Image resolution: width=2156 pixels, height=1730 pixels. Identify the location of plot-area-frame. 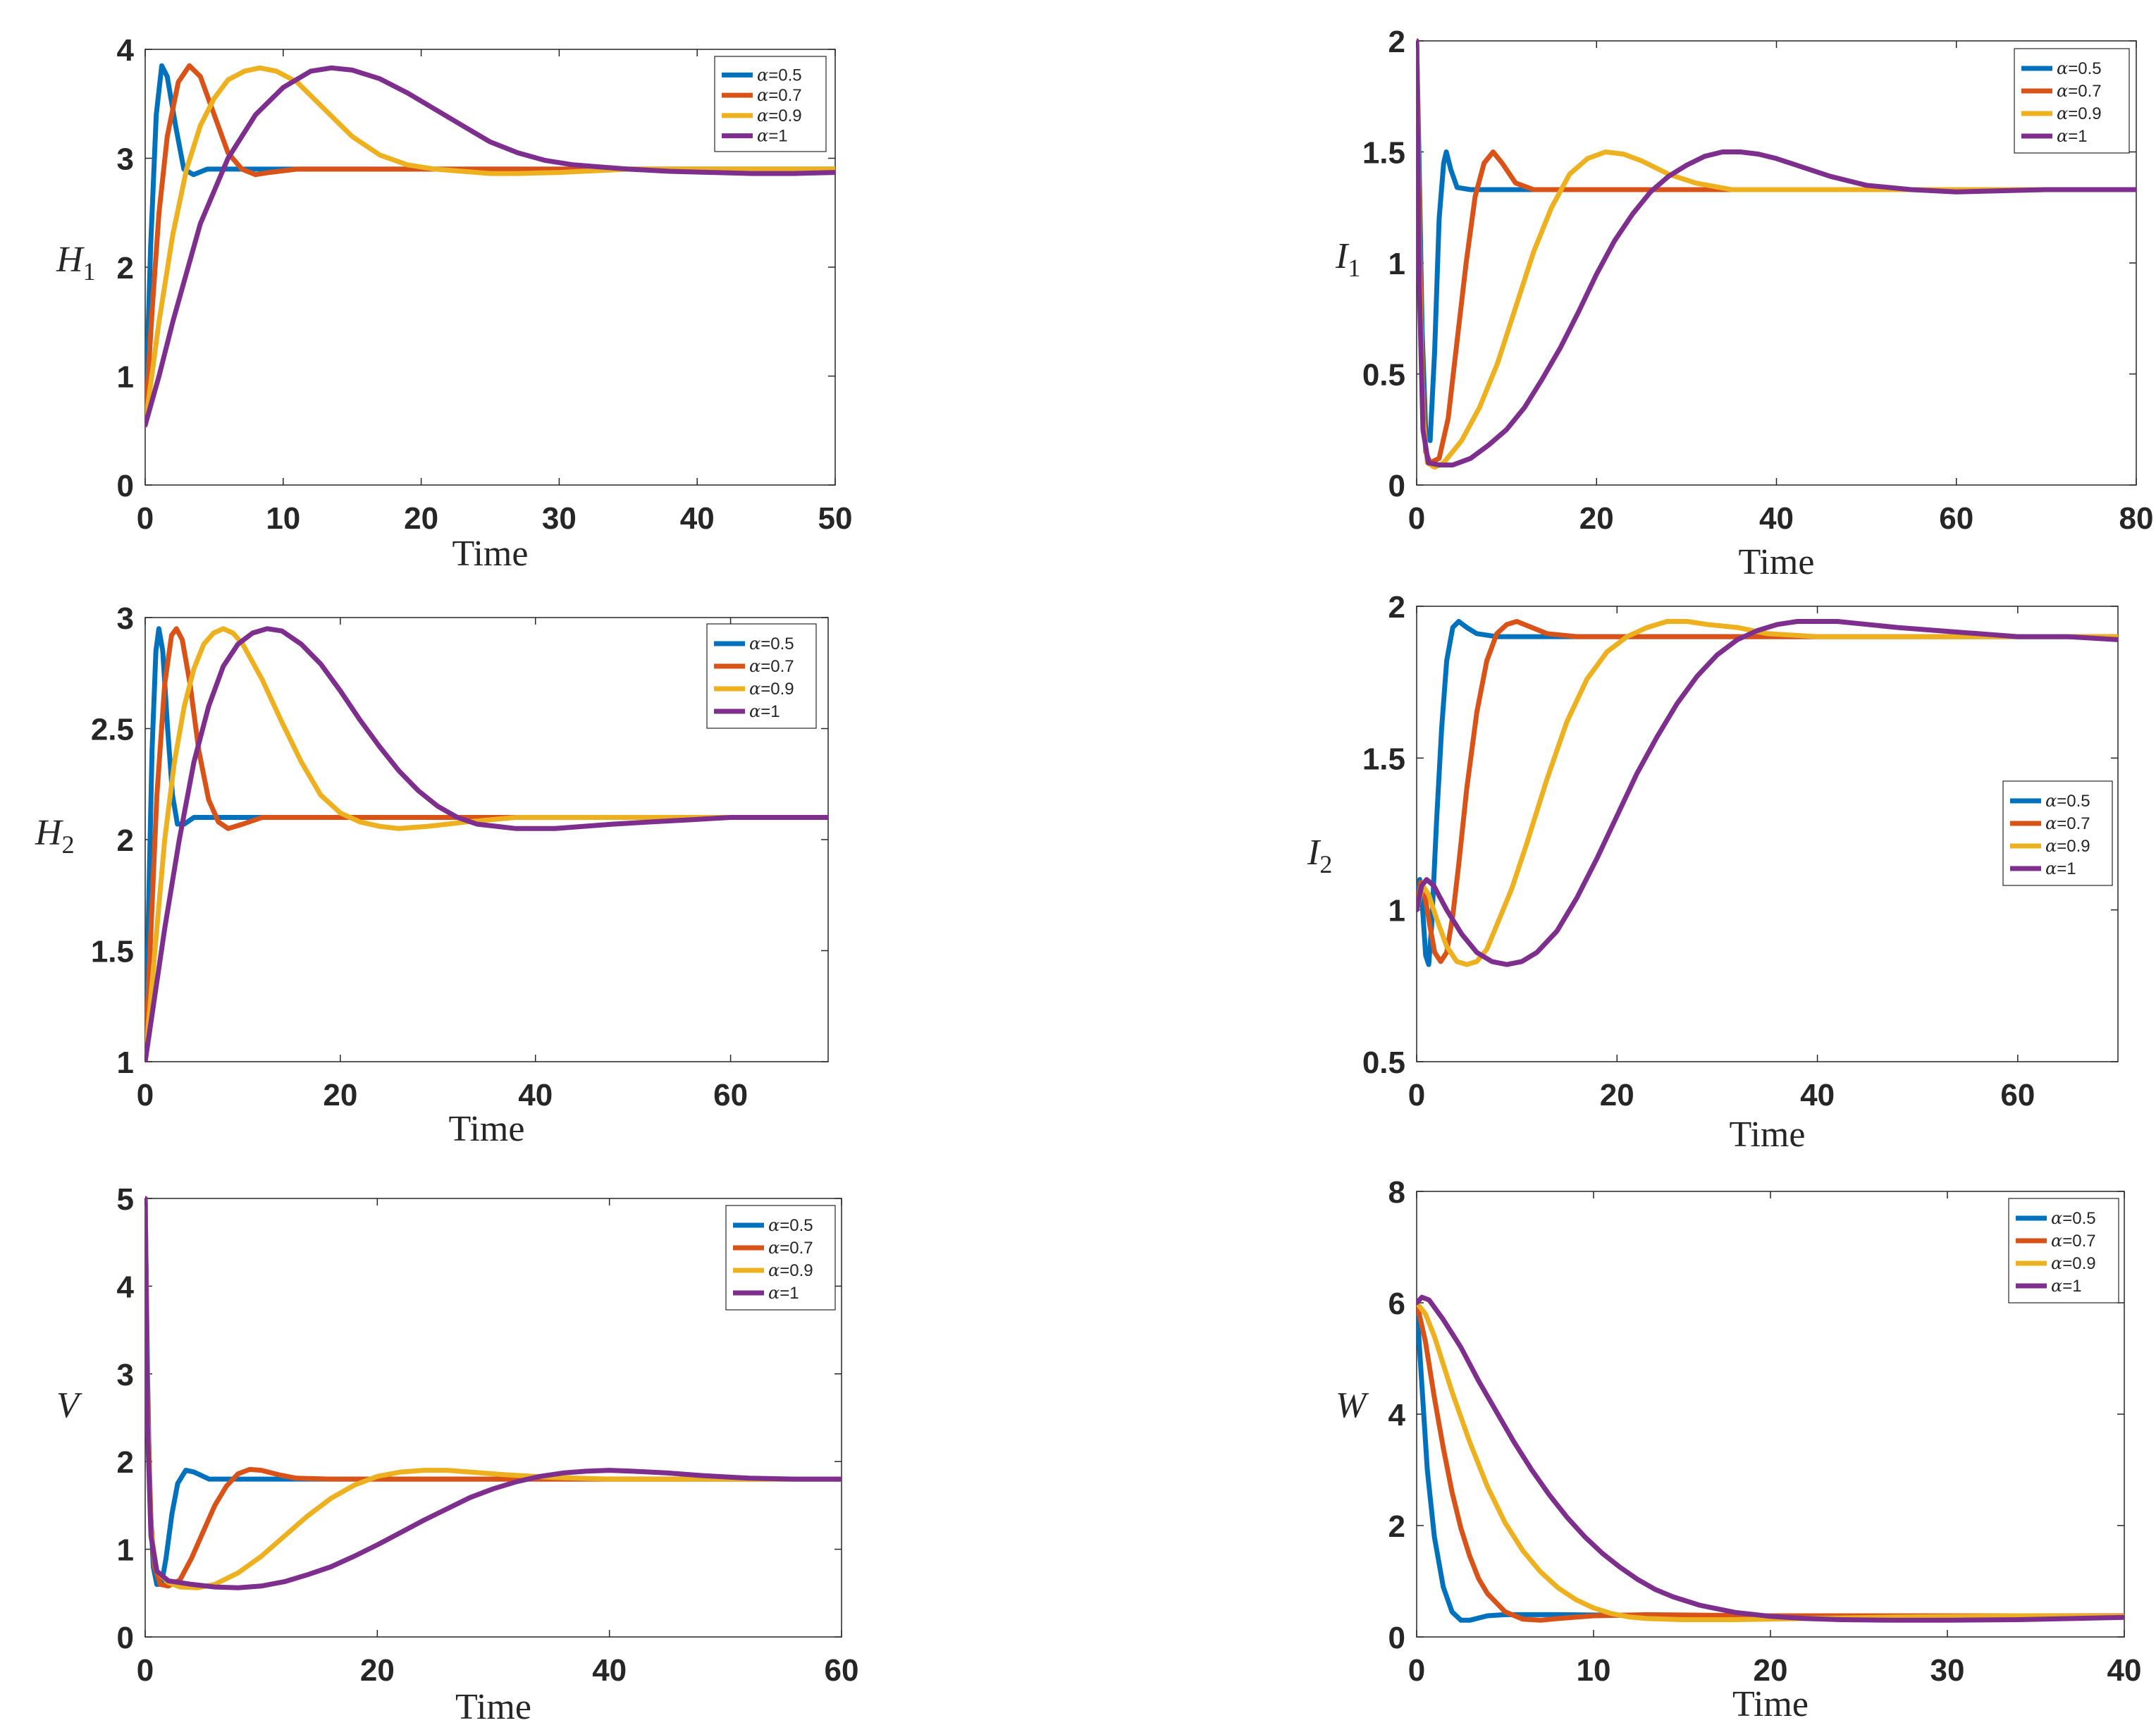
(1767, 834).